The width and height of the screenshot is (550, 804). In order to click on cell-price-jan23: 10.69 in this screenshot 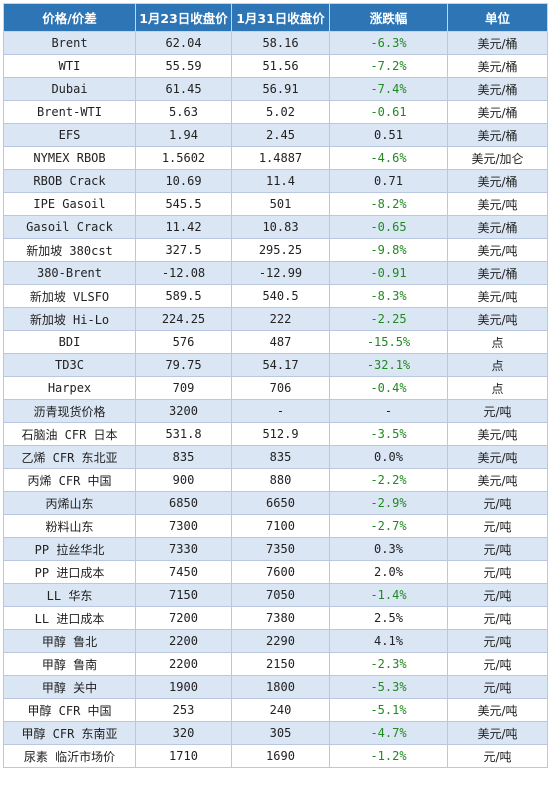, I will do `click(183, 181)`.